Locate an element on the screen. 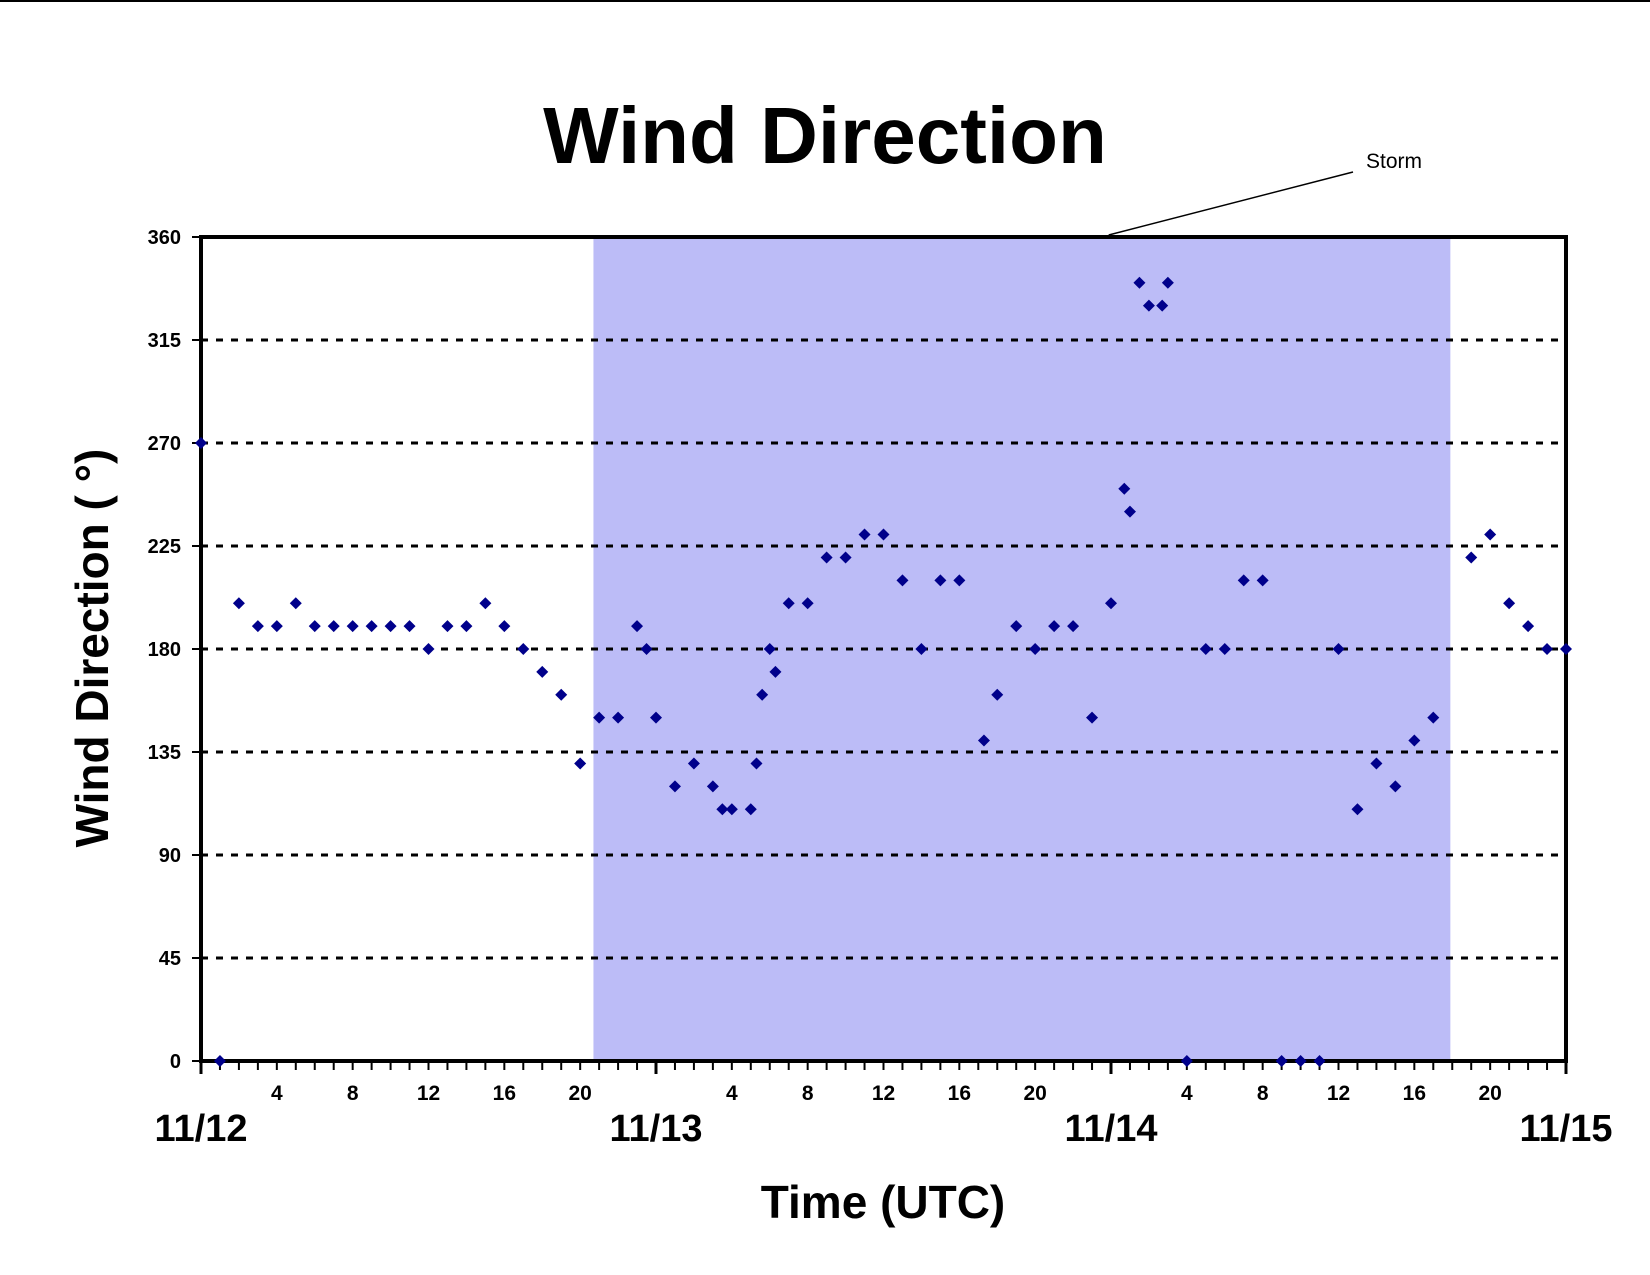 This screenshot has height=1275, width=1650. x-date-label-11-14: 11/14 is located at coordinates (1111, 1129).